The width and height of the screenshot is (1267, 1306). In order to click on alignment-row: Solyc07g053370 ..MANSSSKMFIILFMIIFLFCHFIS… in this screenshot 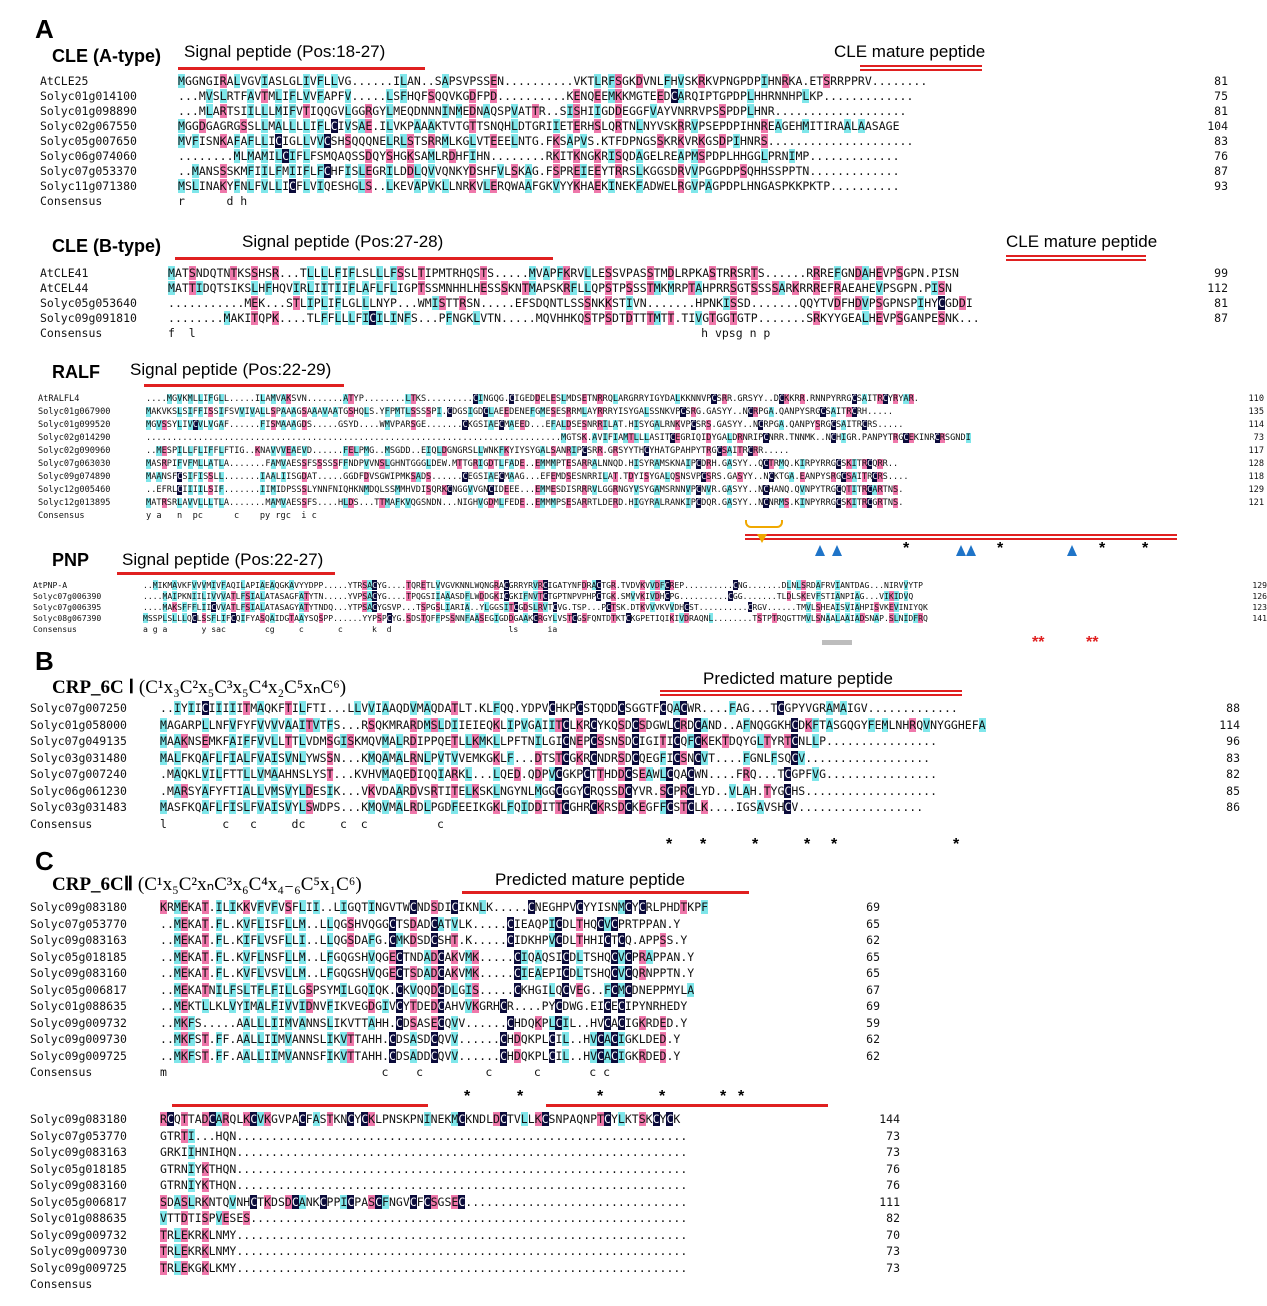, I will do `click(634, 171)`.